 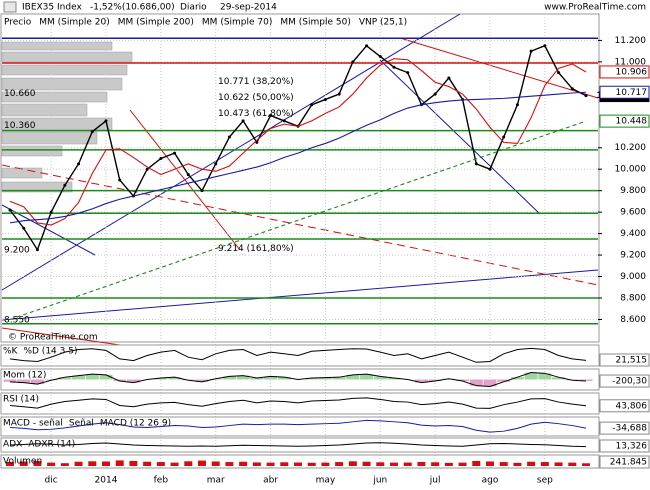 What do you see at coordinates (81, 424) in the screenshot?
I see `panel-legend: Señal` at bounding box center [81, 424].